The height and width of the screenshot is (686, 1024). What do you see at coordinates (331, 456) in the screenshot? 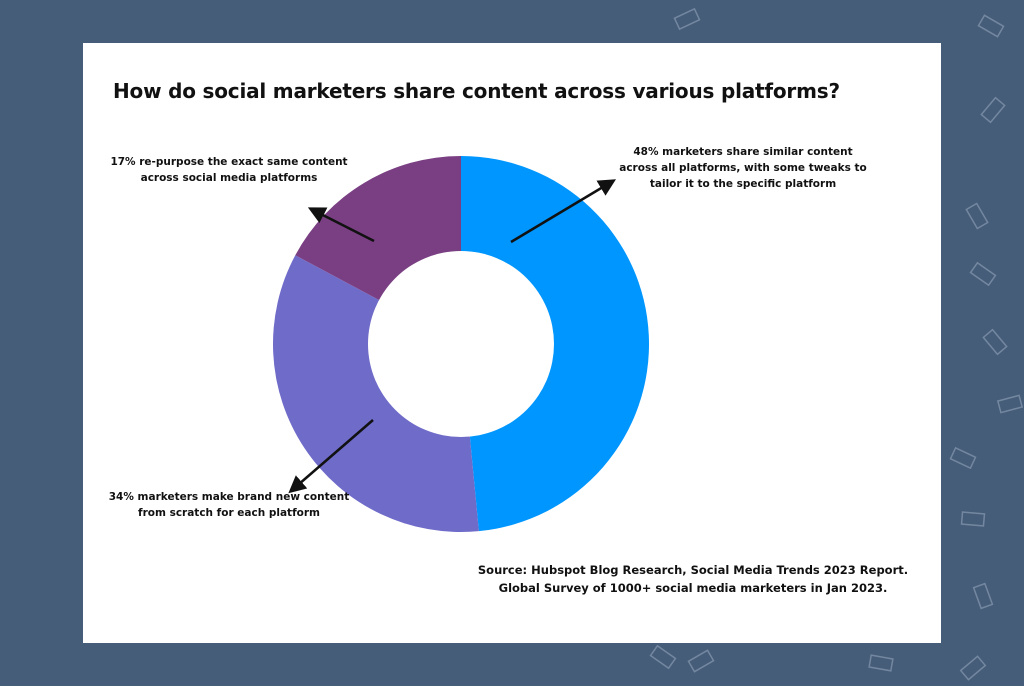
I see `arrow-to-34-annotation` at bounding box center [331, 456].